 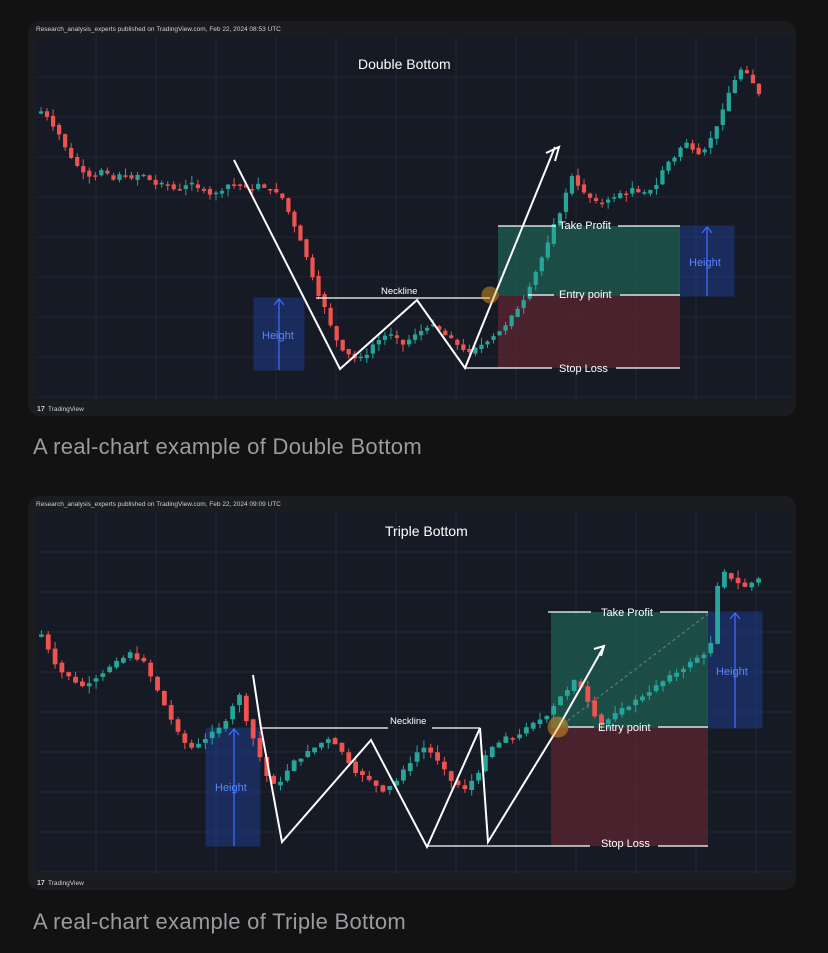 I want to click on brand-text: TradingView, so click(x=66, y=883).